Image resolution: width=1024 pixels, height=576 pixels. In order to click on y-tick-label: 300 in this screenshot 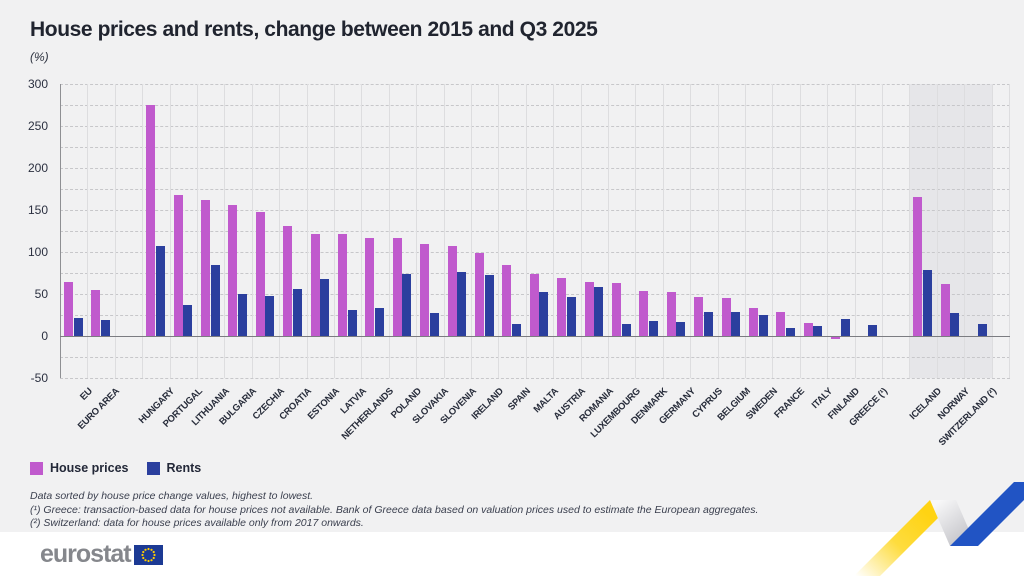, I will do `click(37, 84)`.